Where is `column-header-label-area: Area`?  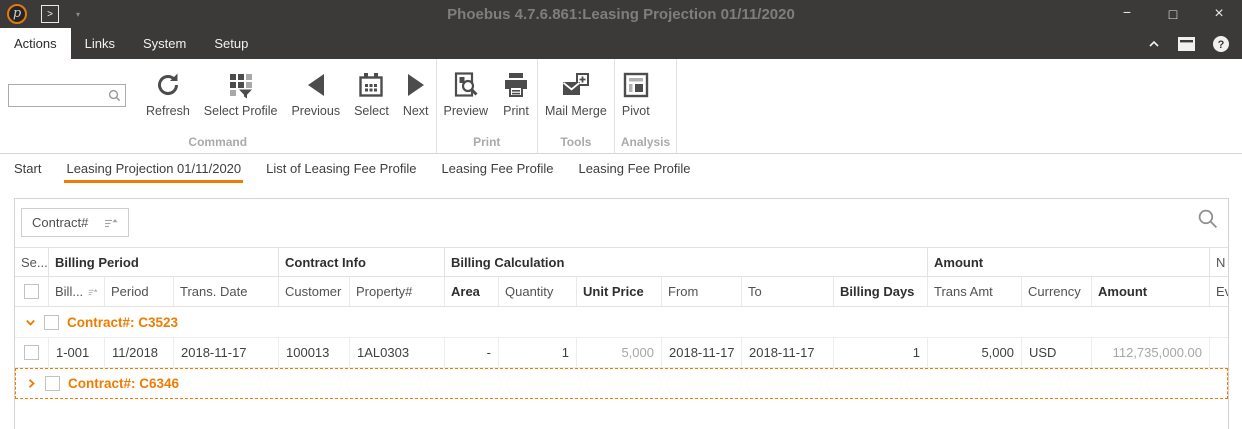
column-header-label-area: Area is located at coordinates (465, 291).